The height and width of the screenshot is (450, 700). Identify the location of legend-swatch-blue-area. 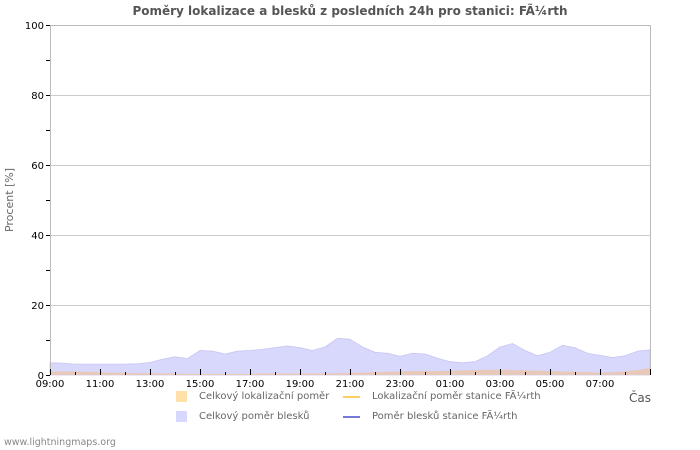
(181, 416).